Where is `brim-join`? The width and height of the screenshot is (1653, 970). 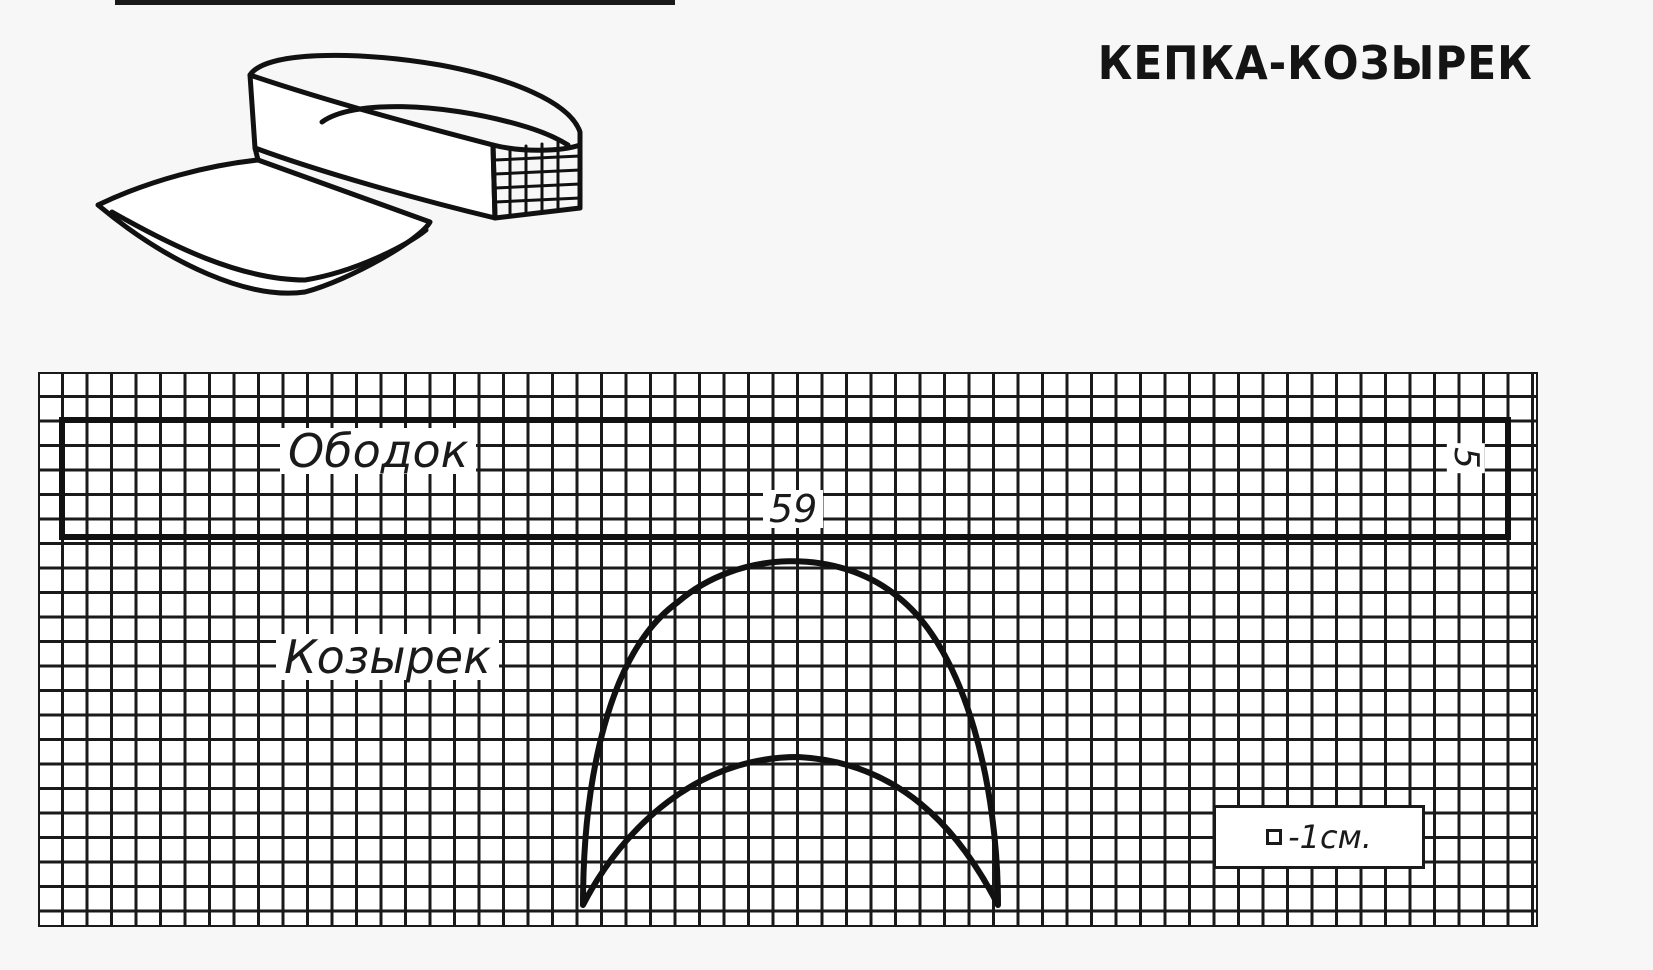
brim-join is located at coordinates (256, 154).